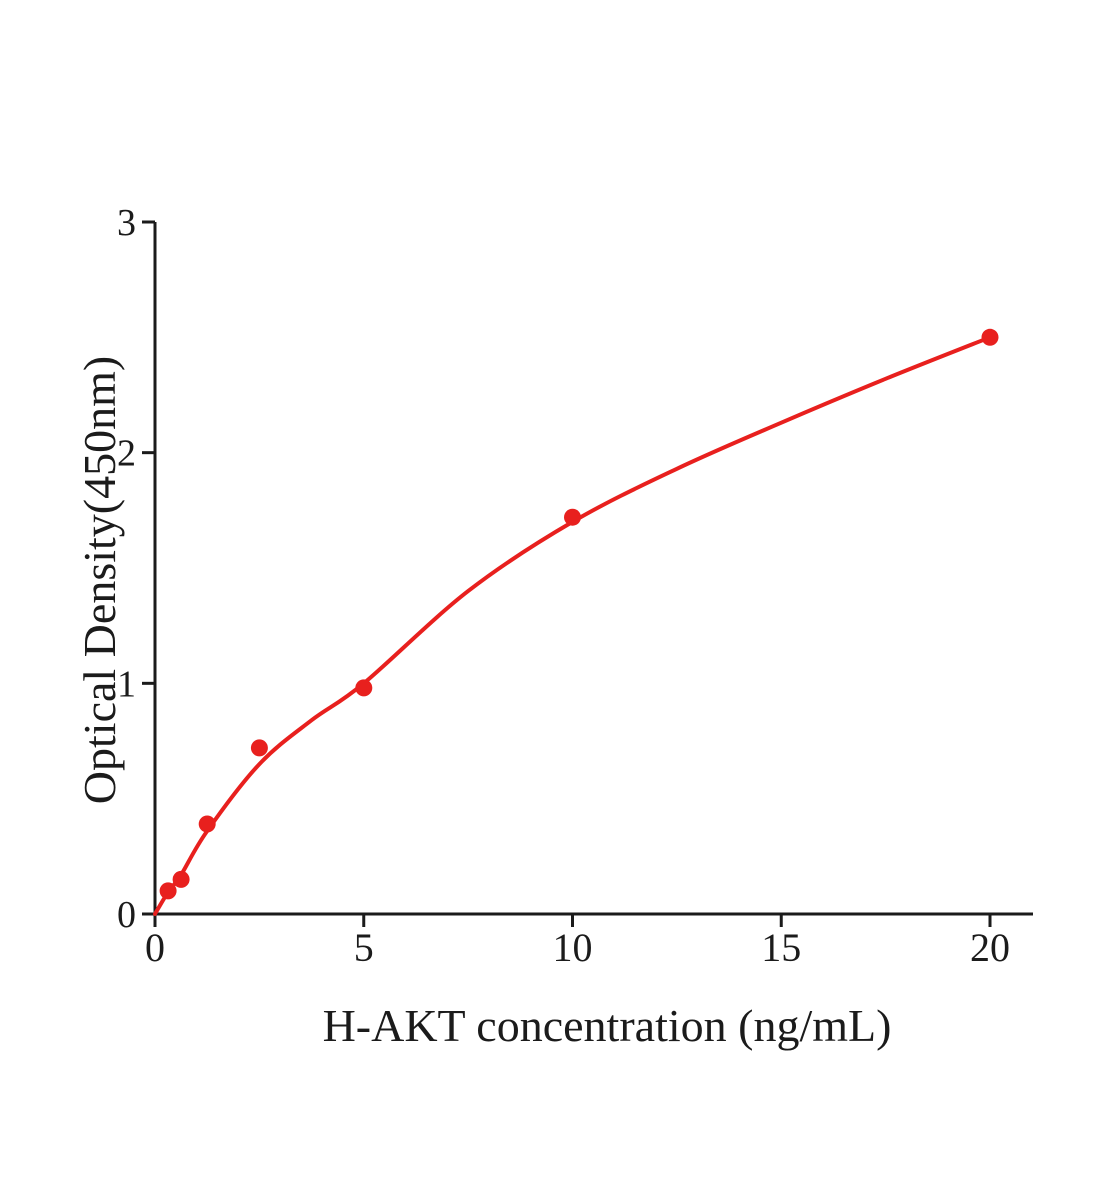  What do you see at coordinates (607, 1025) in the screenshot?
I see `x-axis-title: H-AKT concentration (ng/mL)` at bounding box center [607, 1025].